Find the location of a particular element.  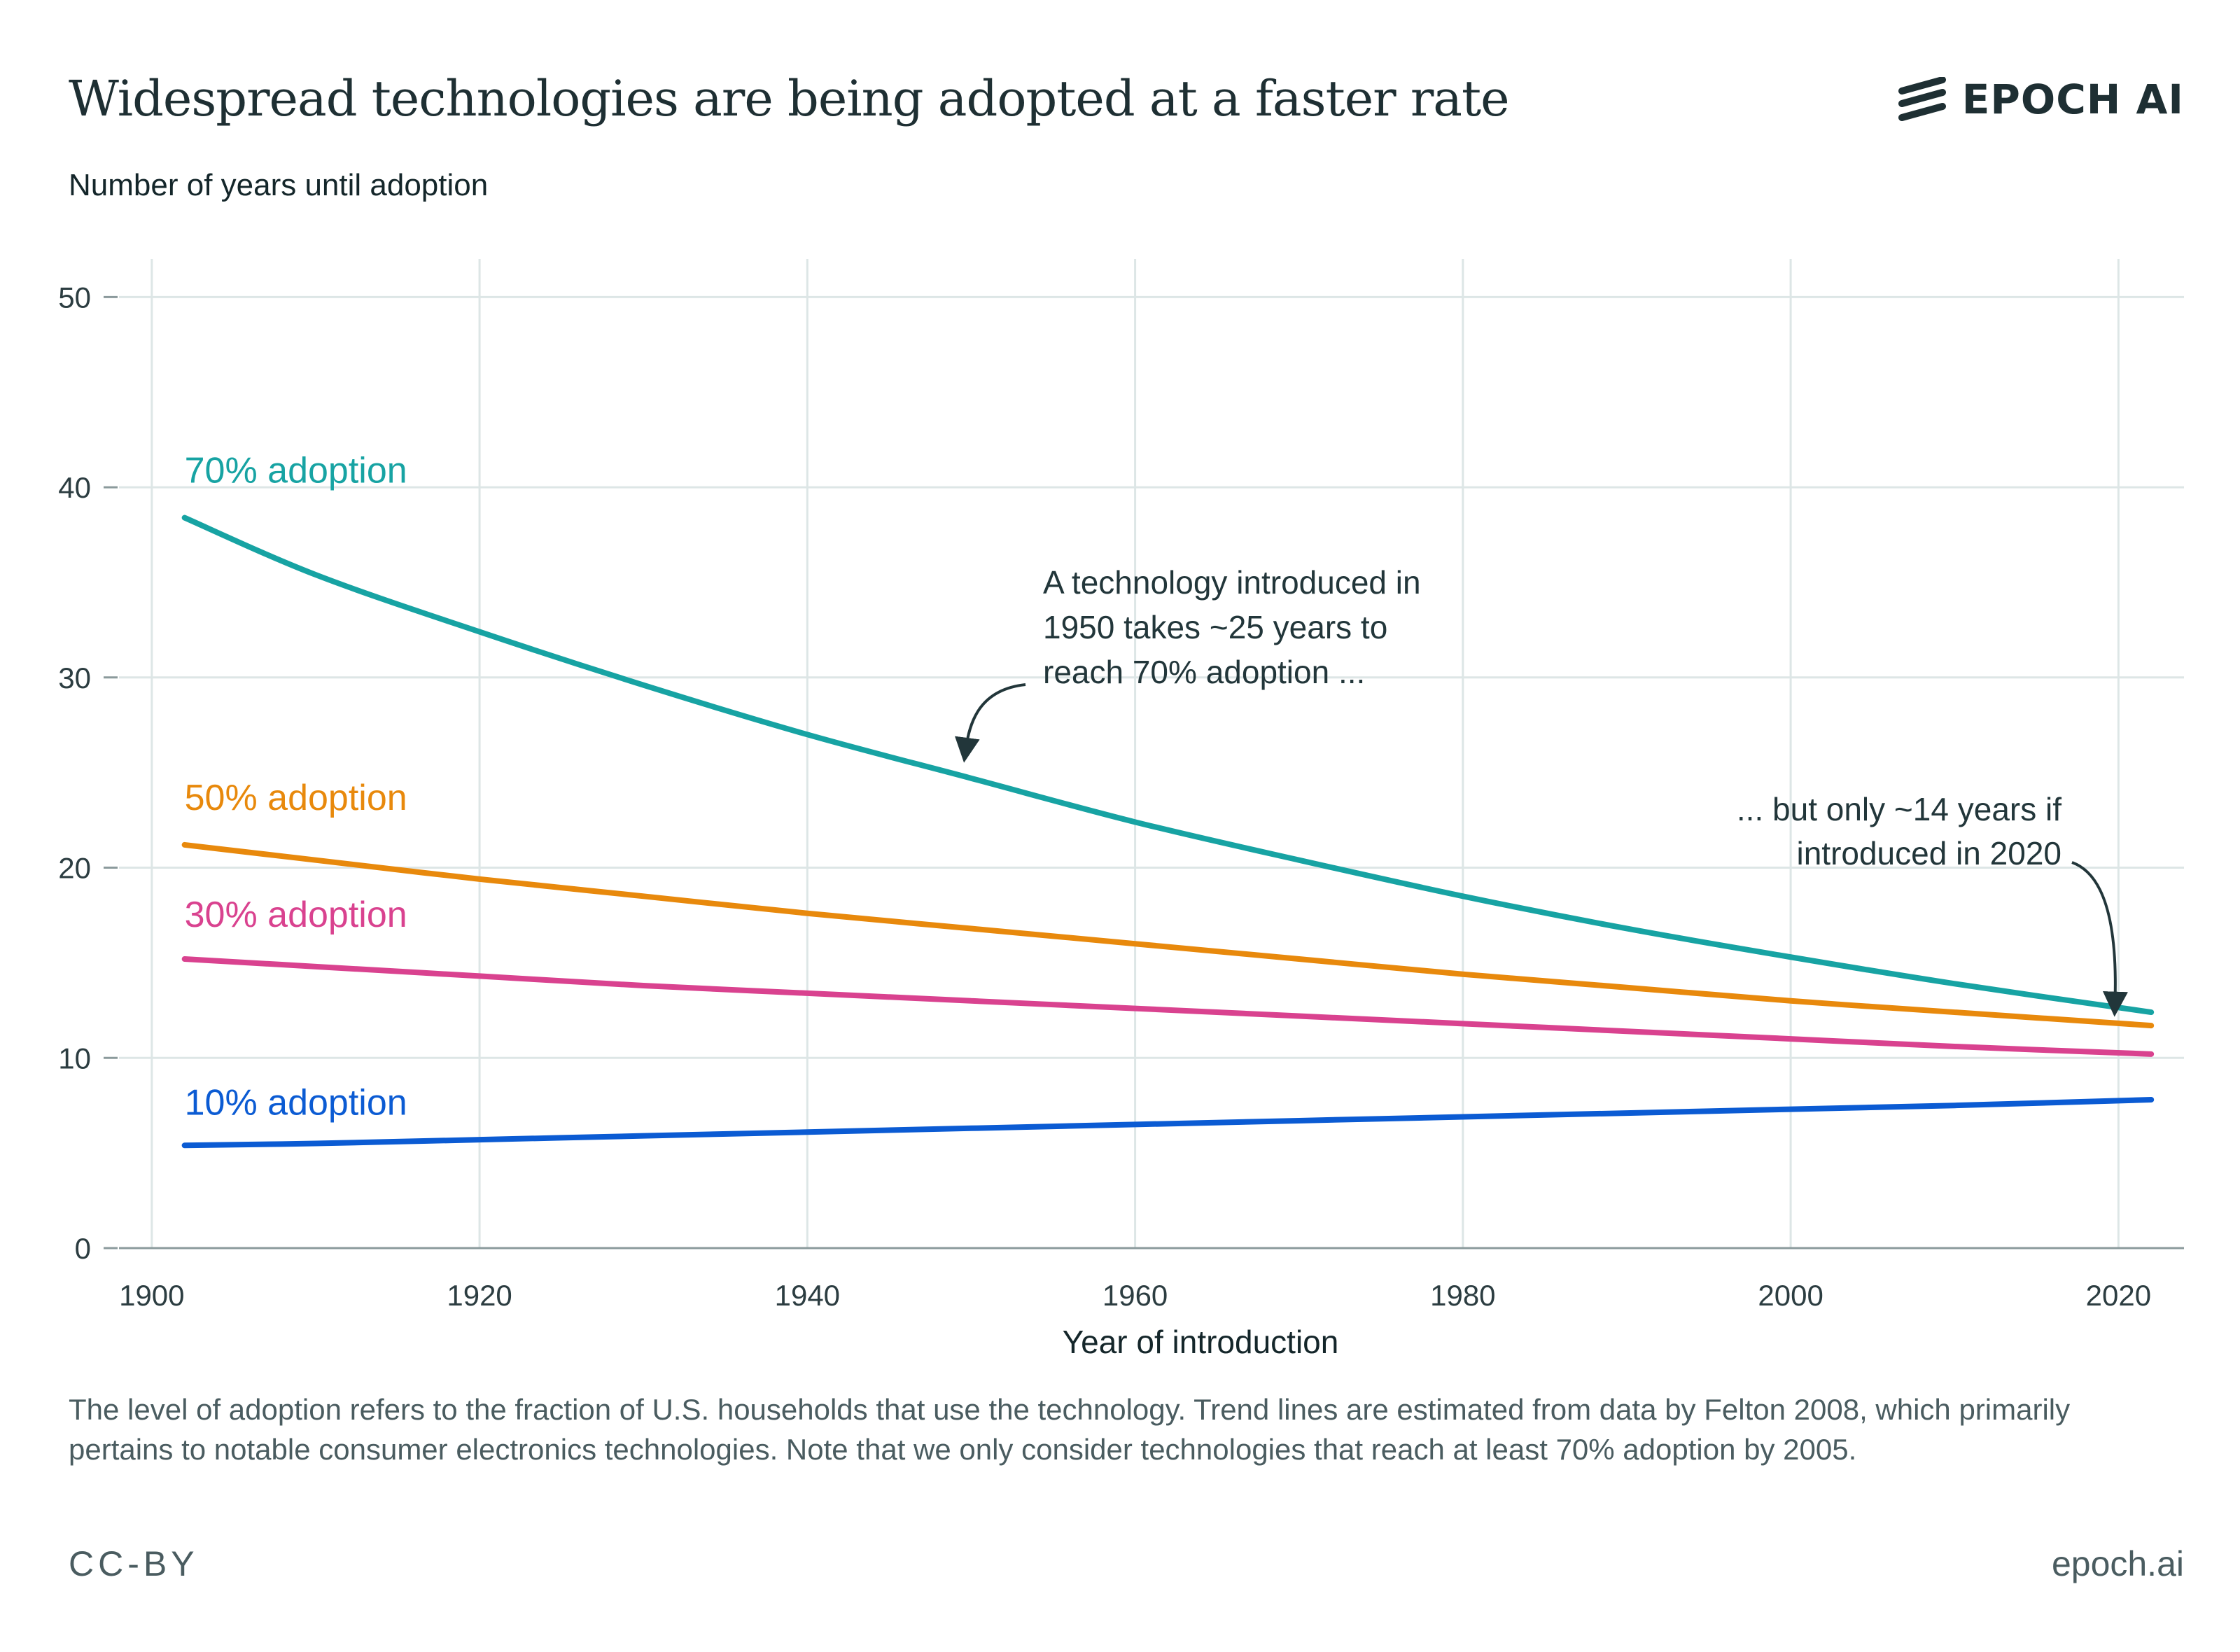

y-tick-label: 40 is located at coordinates (74, 487).